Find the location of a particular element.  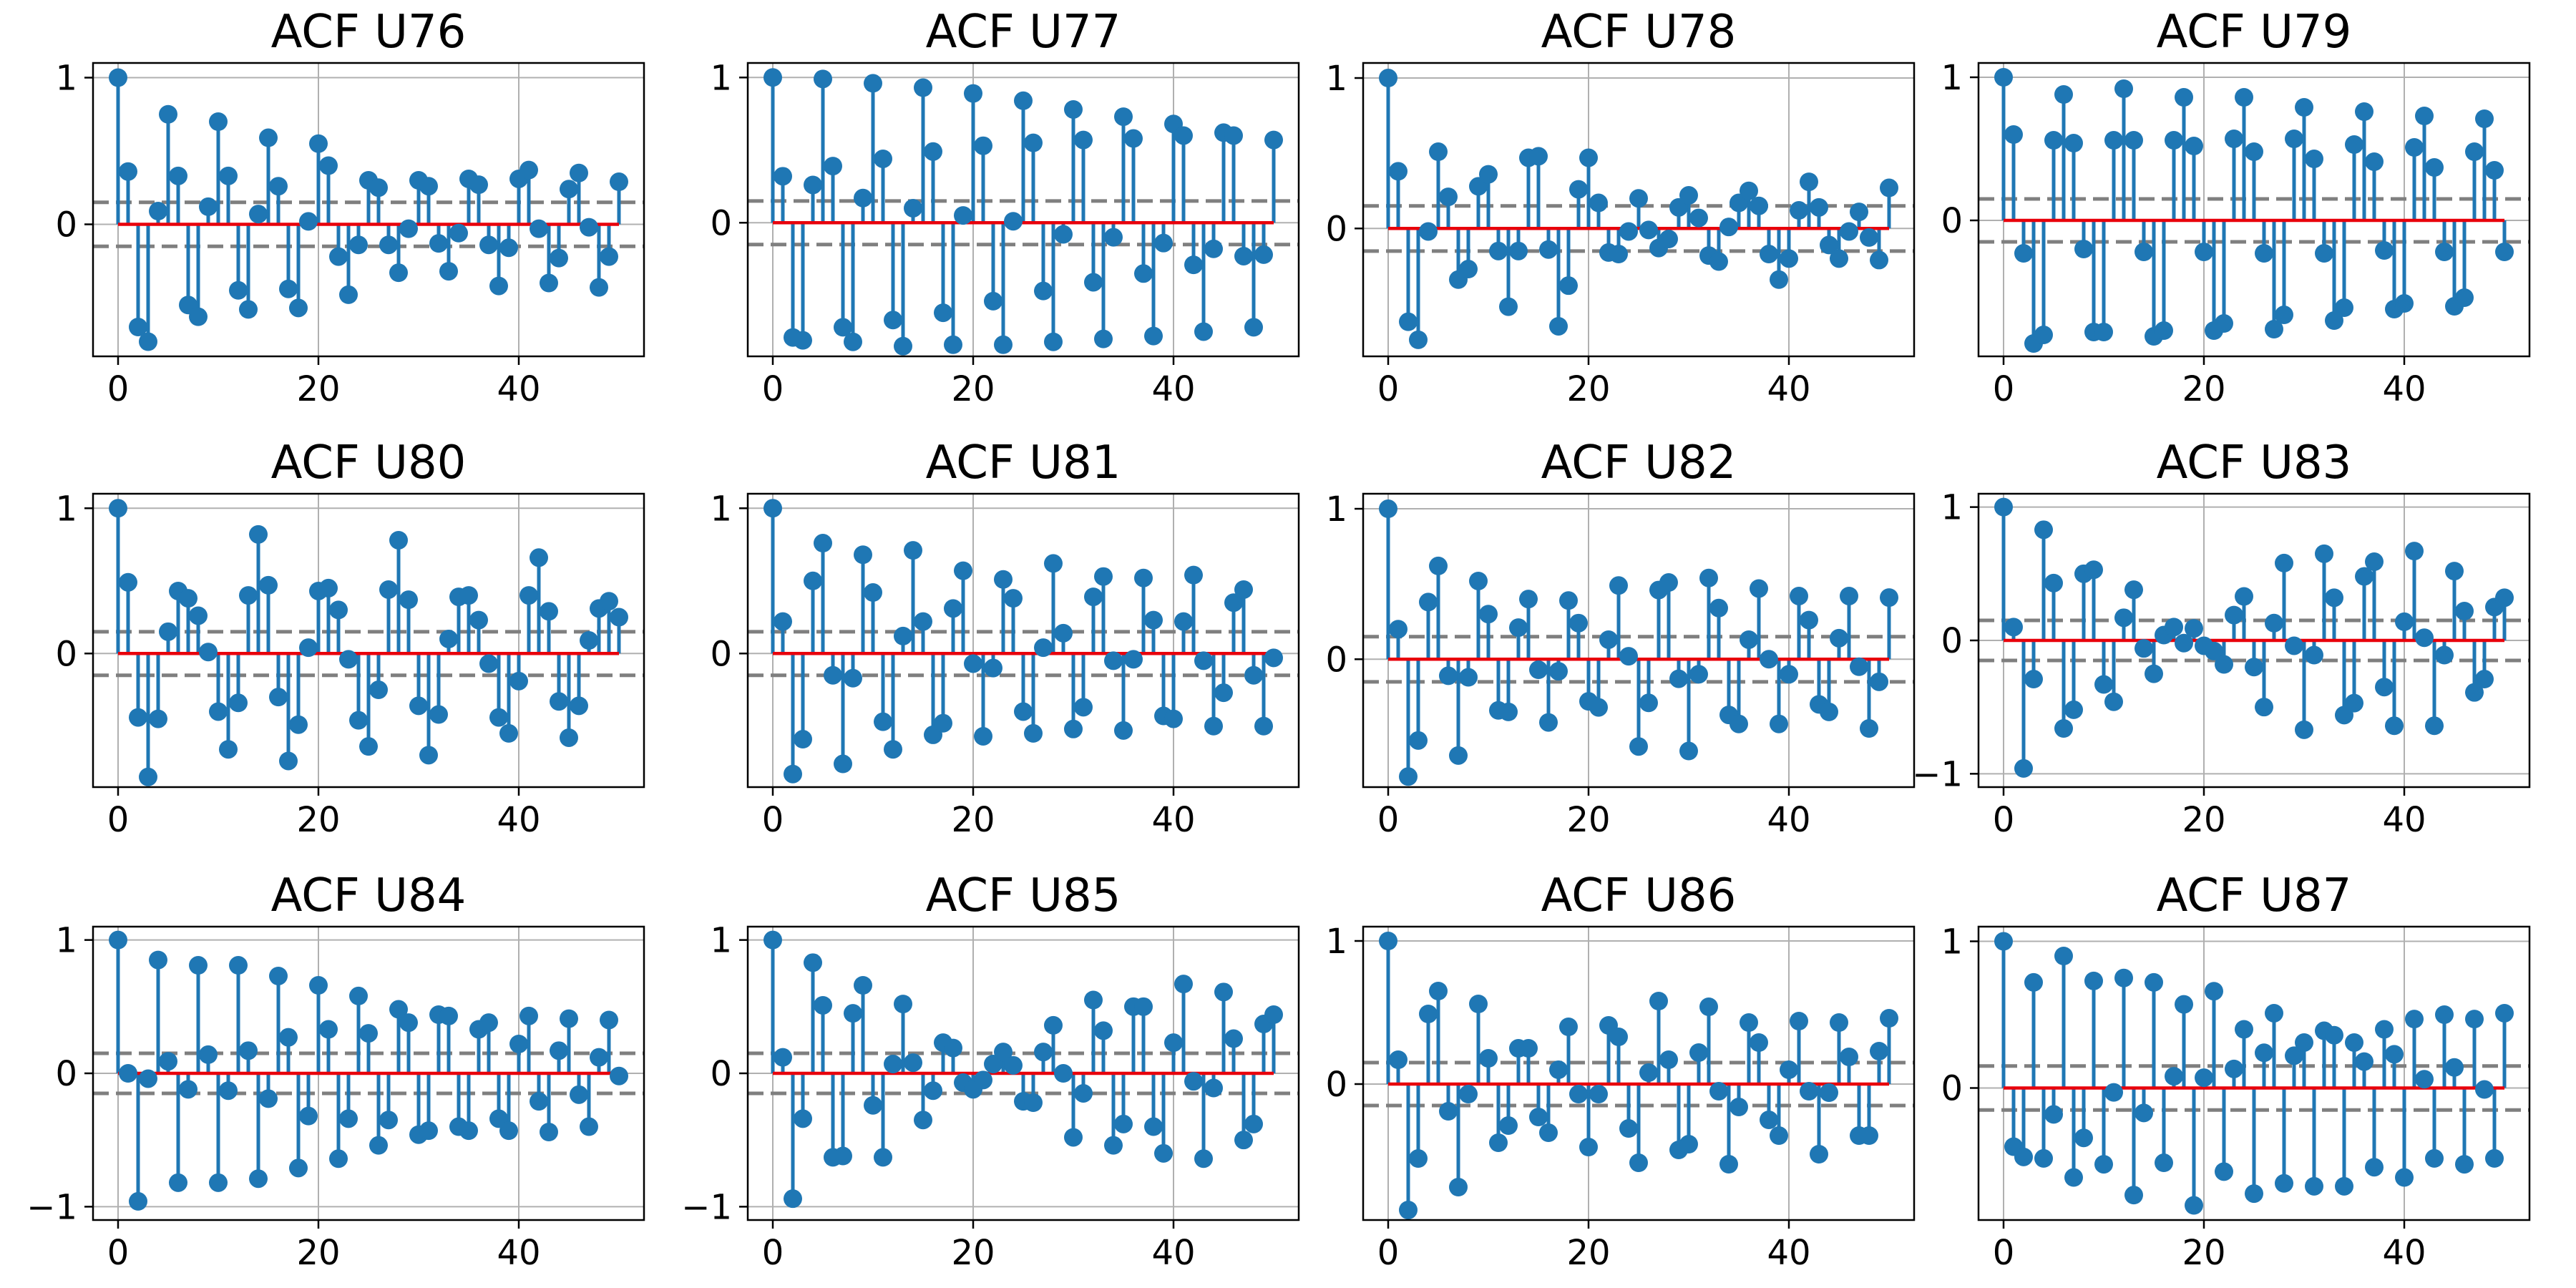

acf-panel: ACF U85 0 20 40 −1 0 1 is located at coordinates (990, 1071).